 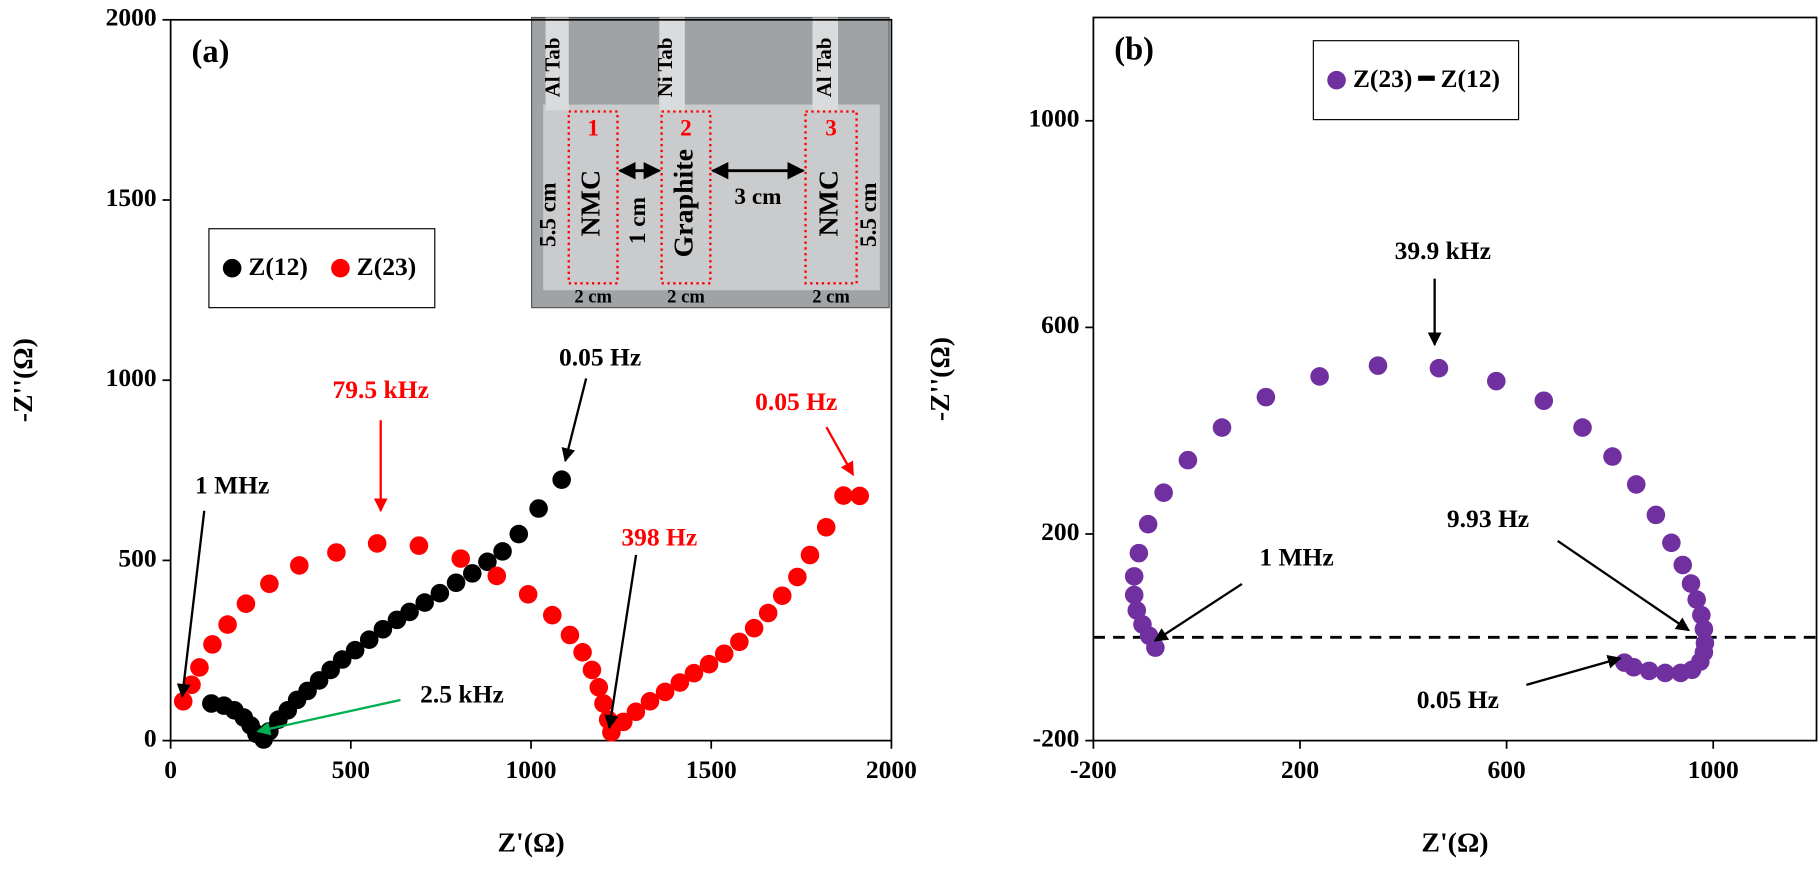 I want to click on y-tick-label: 1000, so click(x=131, y=377).